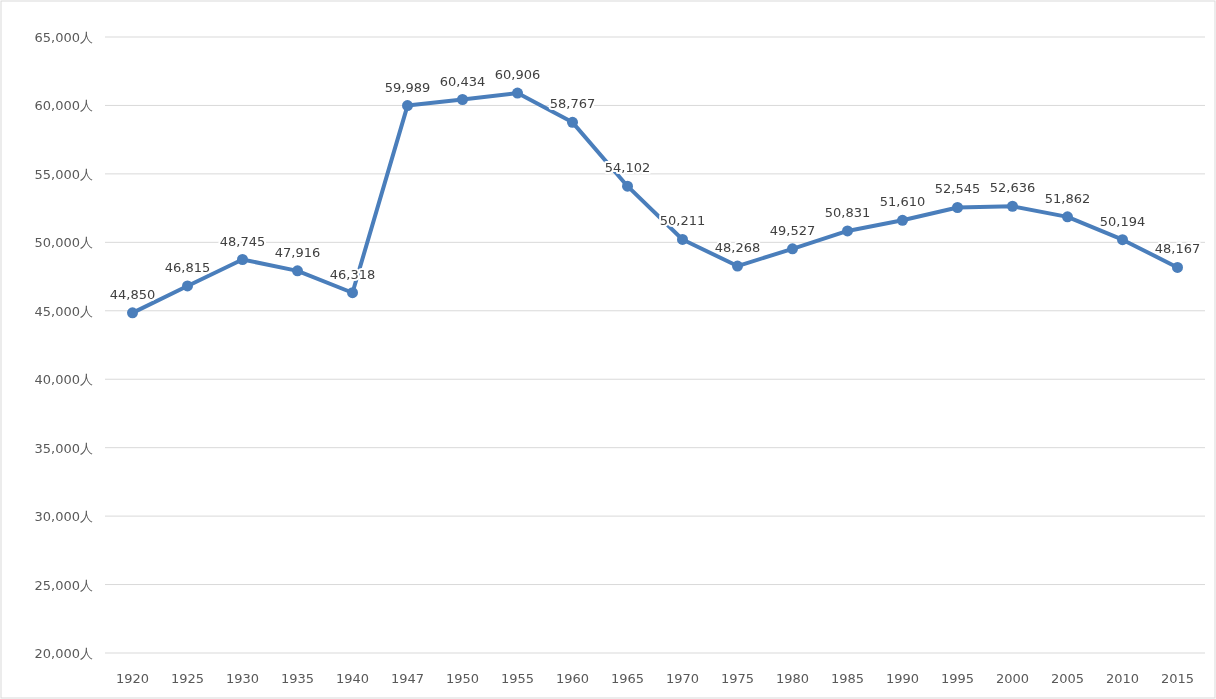 This screenshot has height=699, width=1216. Describe the element at coordinates (792, 230) in the screenshot. I see `data-label: 49,527` at that location.